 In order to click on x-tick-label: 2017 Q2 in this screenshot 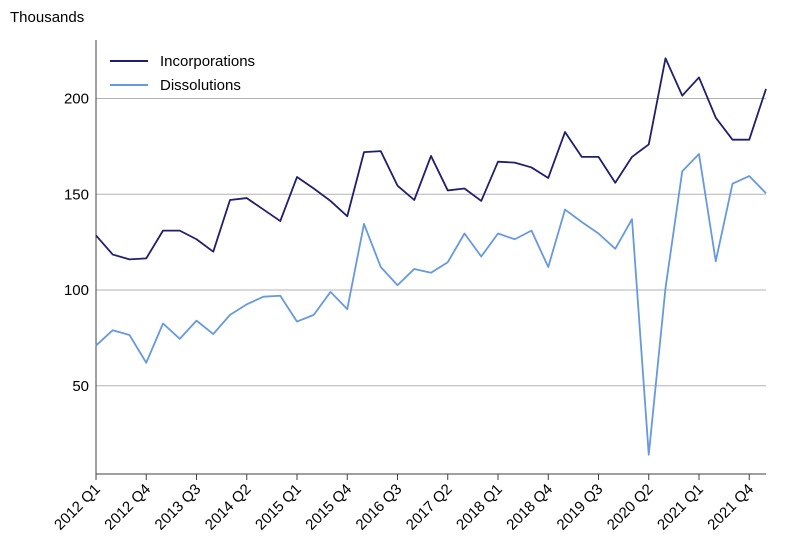, I will do `click(429, 507)`.